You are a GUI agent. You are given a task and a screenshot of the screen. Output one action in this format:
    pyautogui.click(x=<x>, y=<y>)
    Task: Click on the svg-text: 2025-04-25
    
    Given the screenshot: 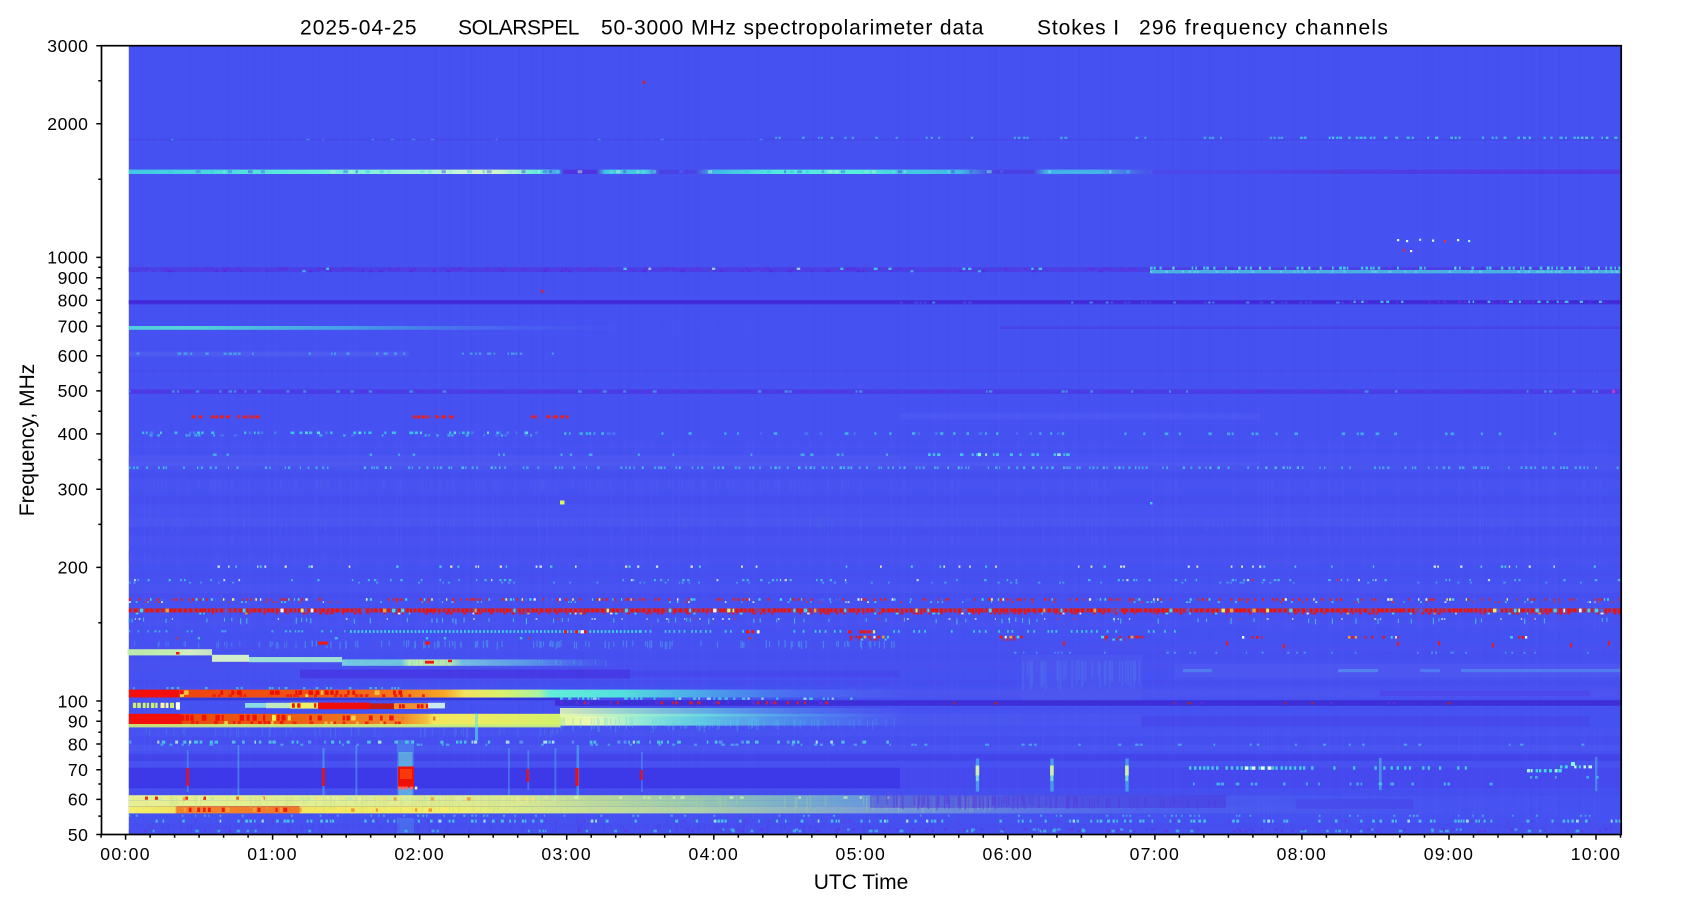 What is the action you would take?
    pyautogui.click(x=359, y=27)
    